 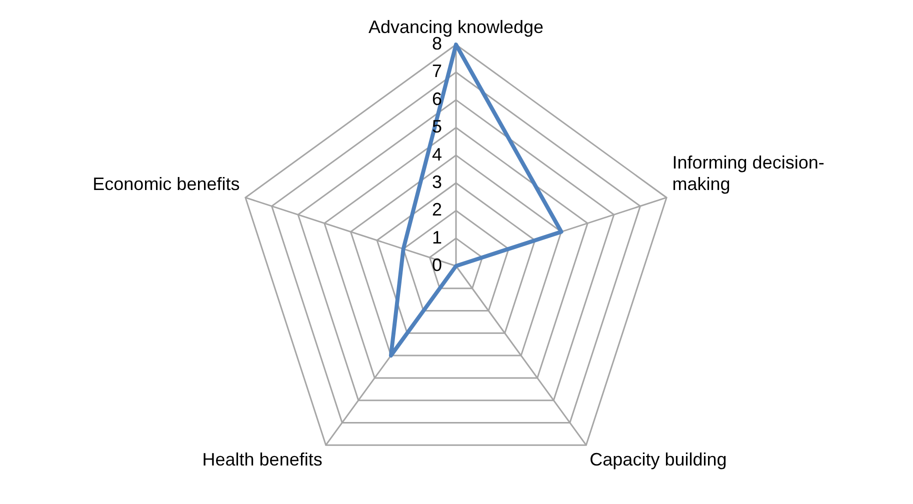 What do you see at coordinates (437, 71) in the screenshot?
I see `y-tick-label: 7` at bounding box center [437, 71].